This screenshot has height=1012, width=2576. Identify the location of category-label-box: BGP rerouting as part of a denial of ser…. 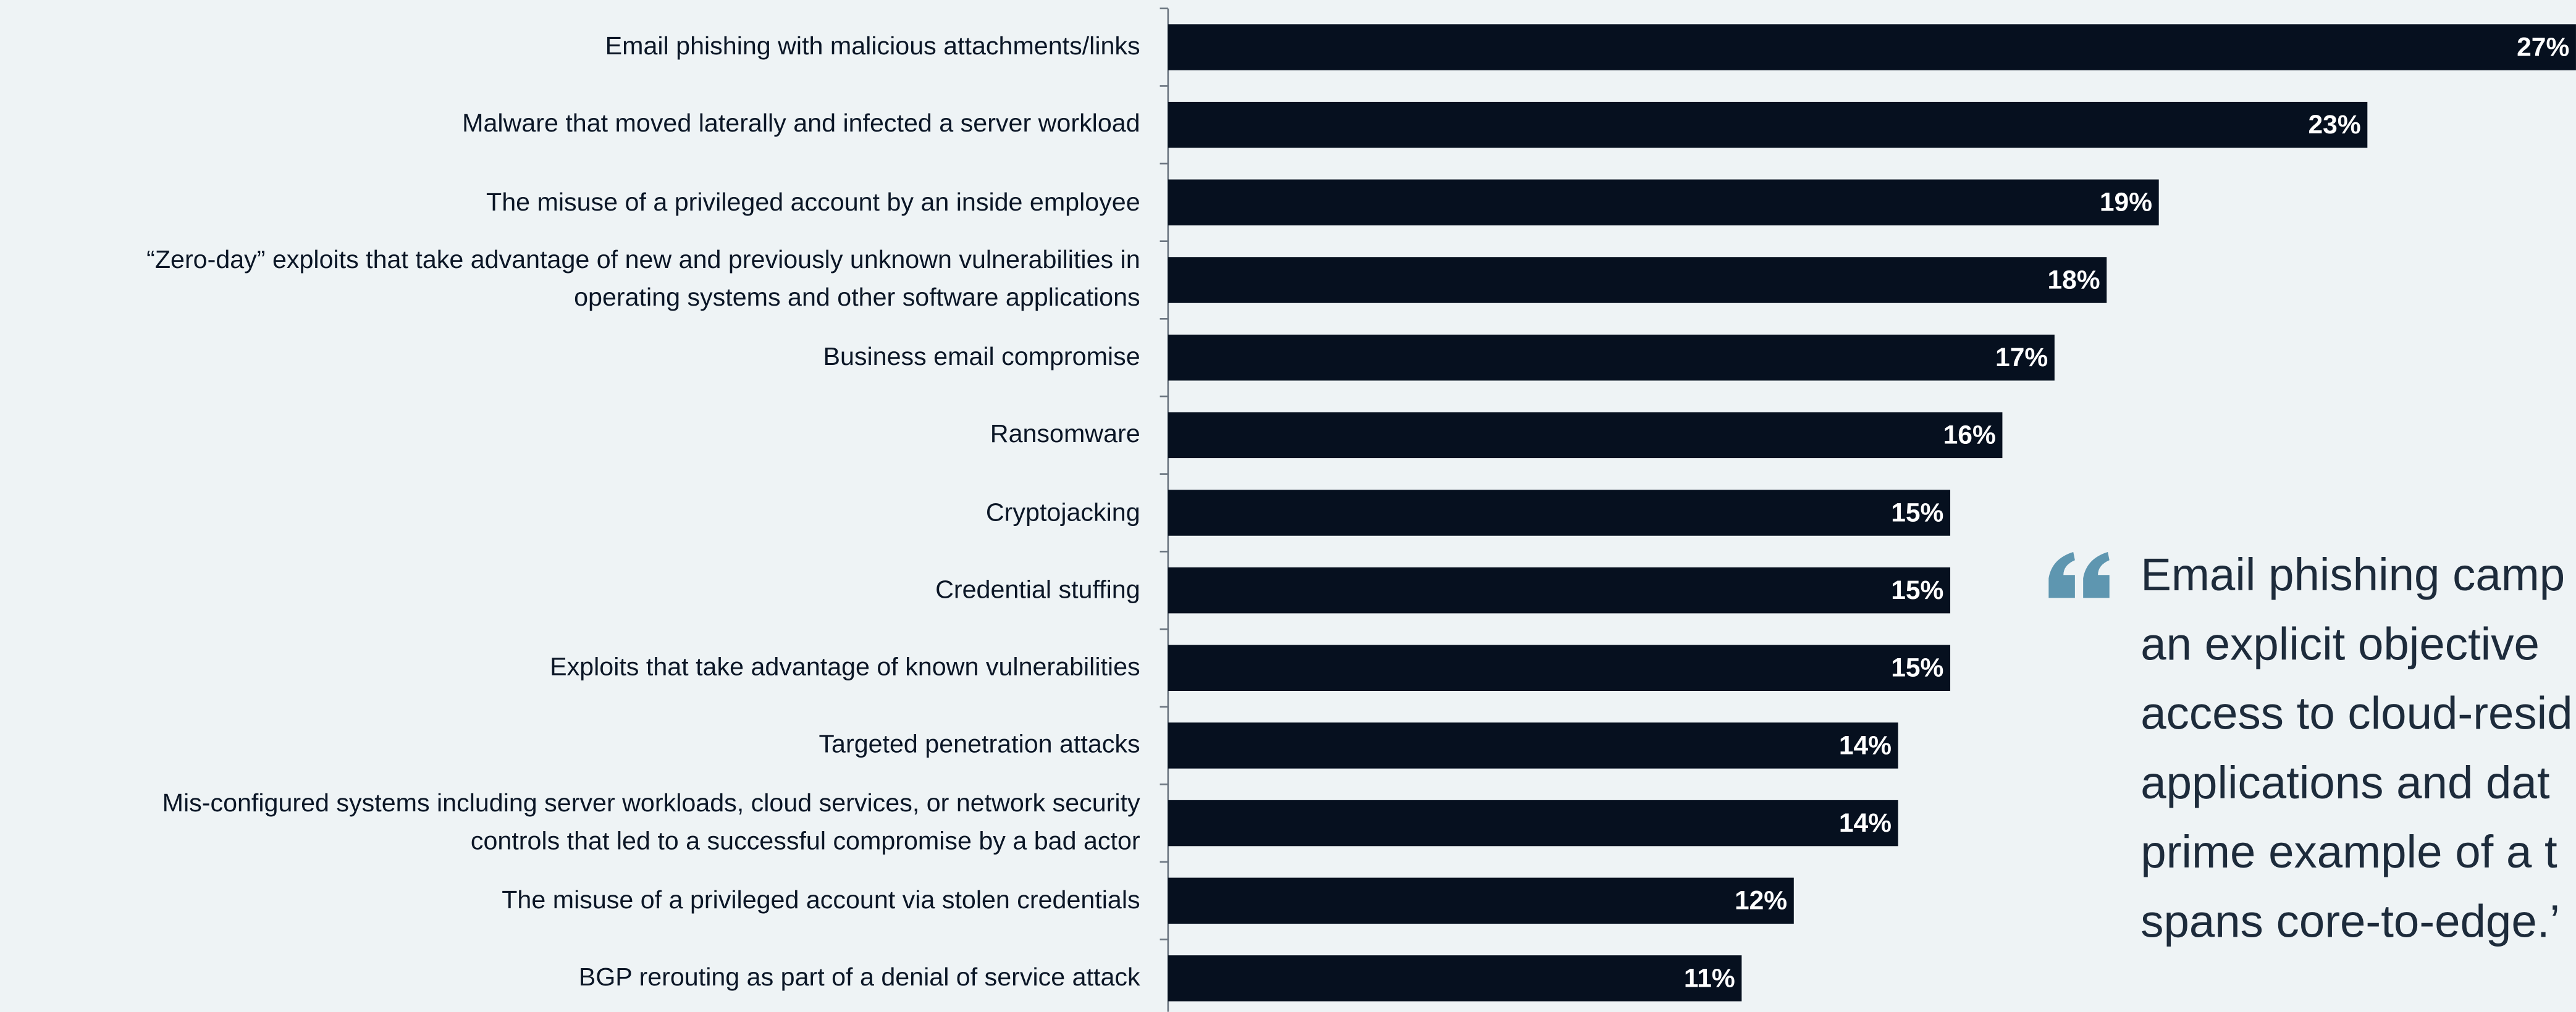
(859, 978).